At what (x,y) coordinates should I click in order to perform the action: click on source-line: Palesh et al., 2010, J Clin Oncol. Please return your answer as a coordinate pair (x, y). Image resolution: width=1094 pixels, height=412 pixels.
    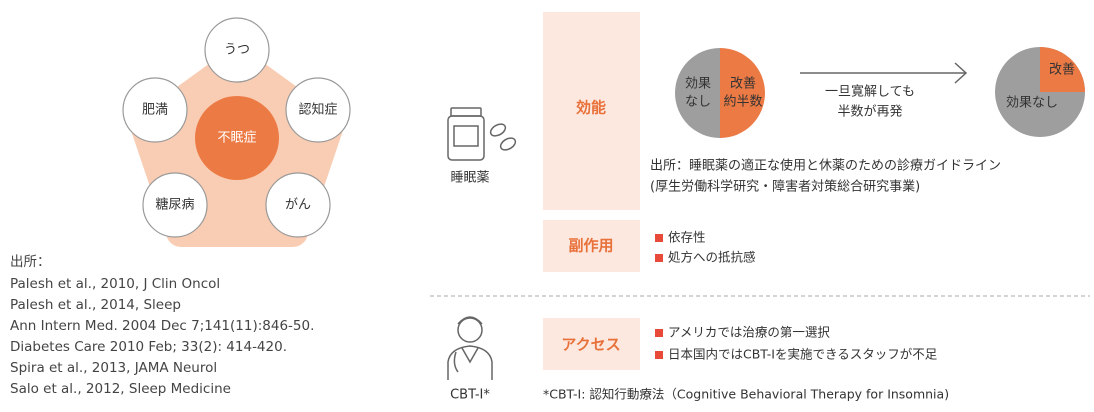
    Looking at the image, I should click on (115, 284).